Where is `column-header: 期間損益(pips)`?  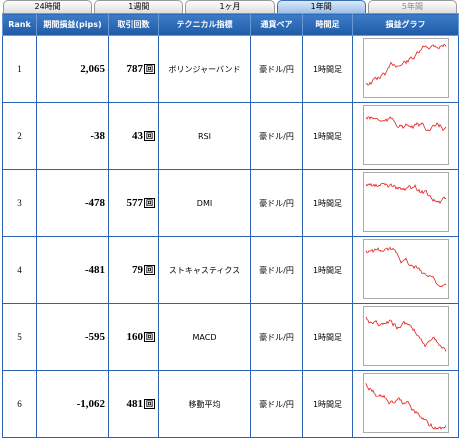 column-header: 期間損益(pips) is located at coordinates (72, 24).